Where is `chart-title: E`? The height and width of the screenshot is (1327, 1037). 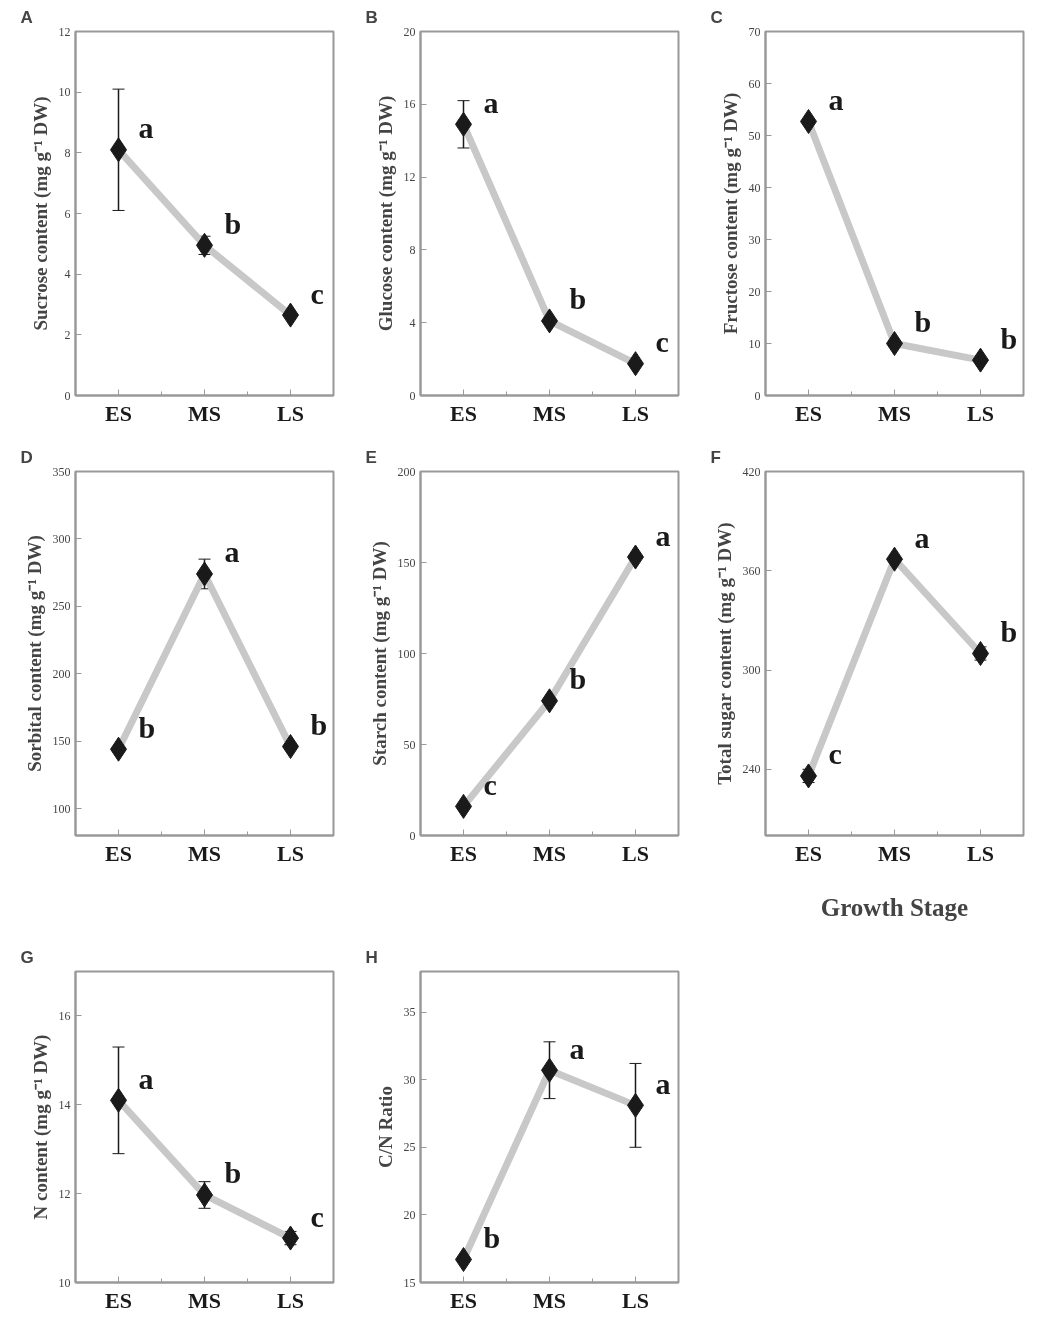 chart-title: E is located at coordinates (371, 457).